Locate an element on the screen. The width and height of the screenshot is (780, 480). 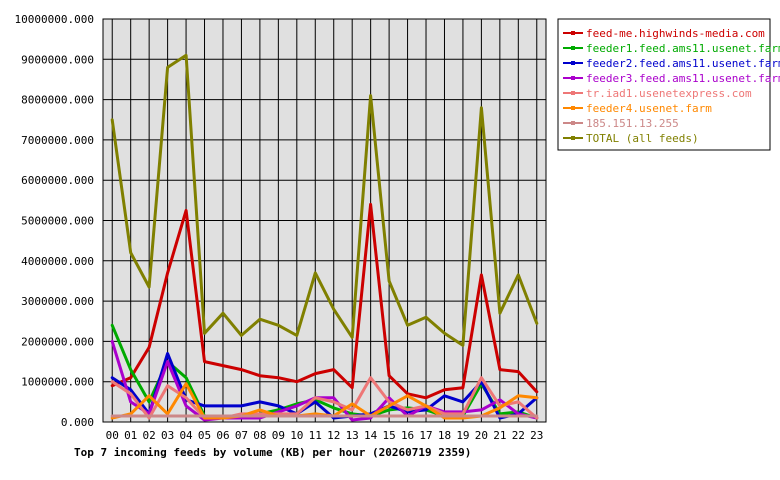
x-tick-label: 02 is located at coordinates (149, 435).